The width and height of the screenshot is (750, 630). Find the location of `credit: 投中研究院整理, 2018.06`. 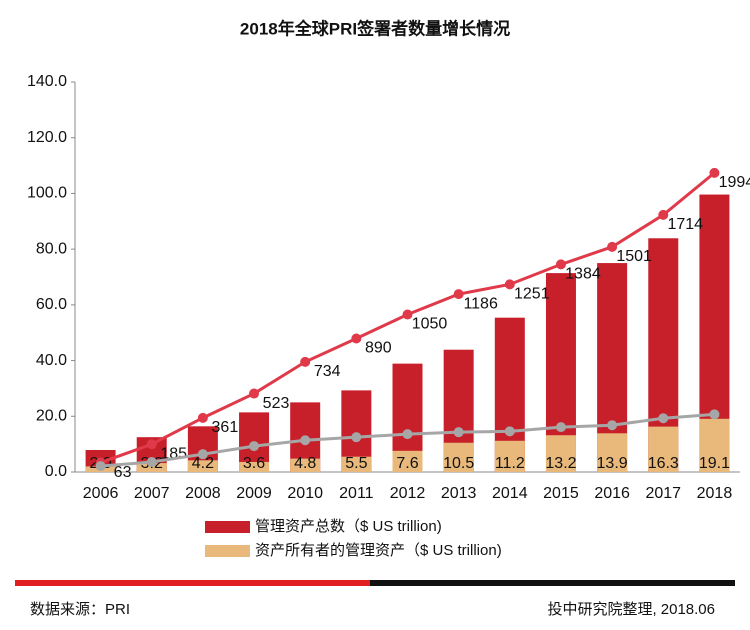

credit: 投中研究院整理, 2018.06 is located at coordinates (631, 609).